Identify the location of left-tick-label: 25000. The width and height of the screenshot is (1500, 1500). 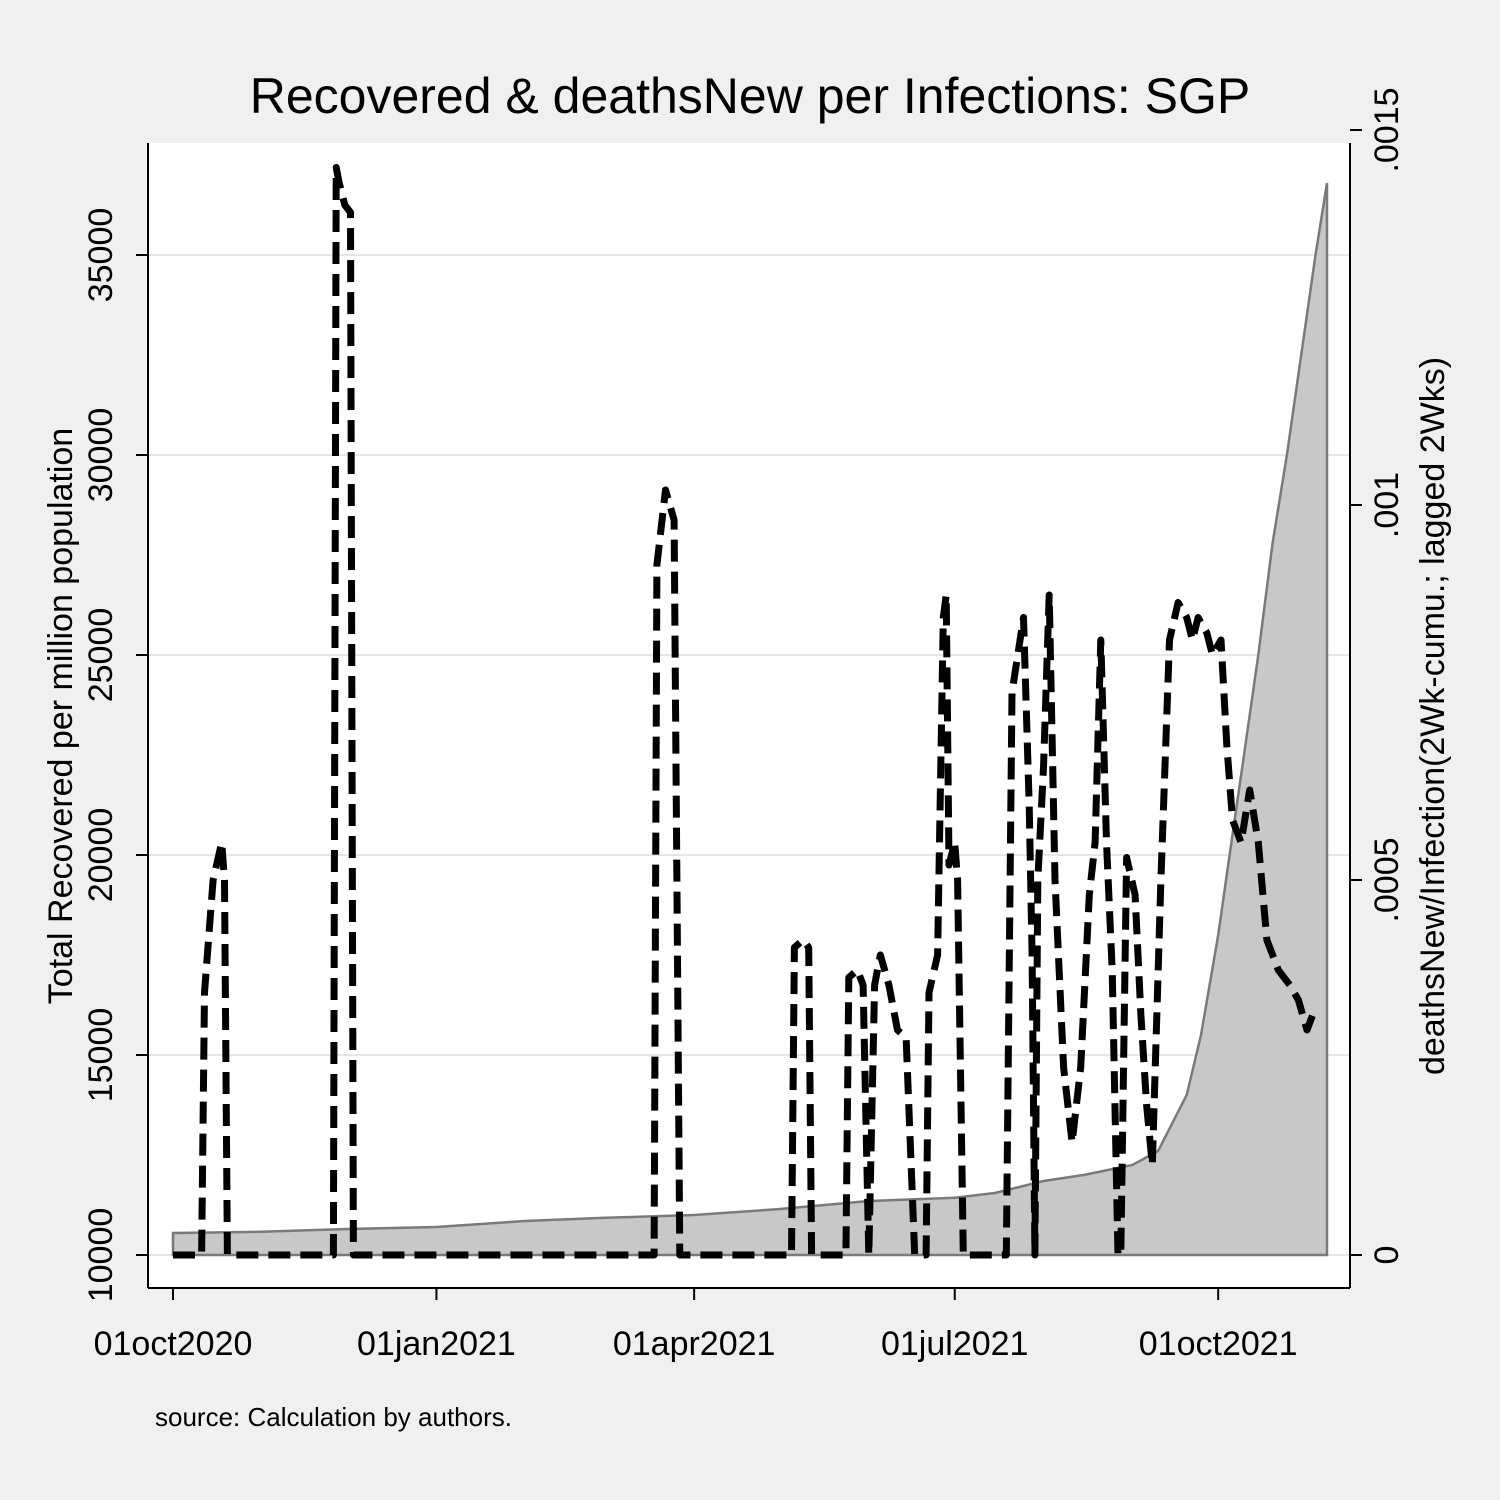
(101, 655).